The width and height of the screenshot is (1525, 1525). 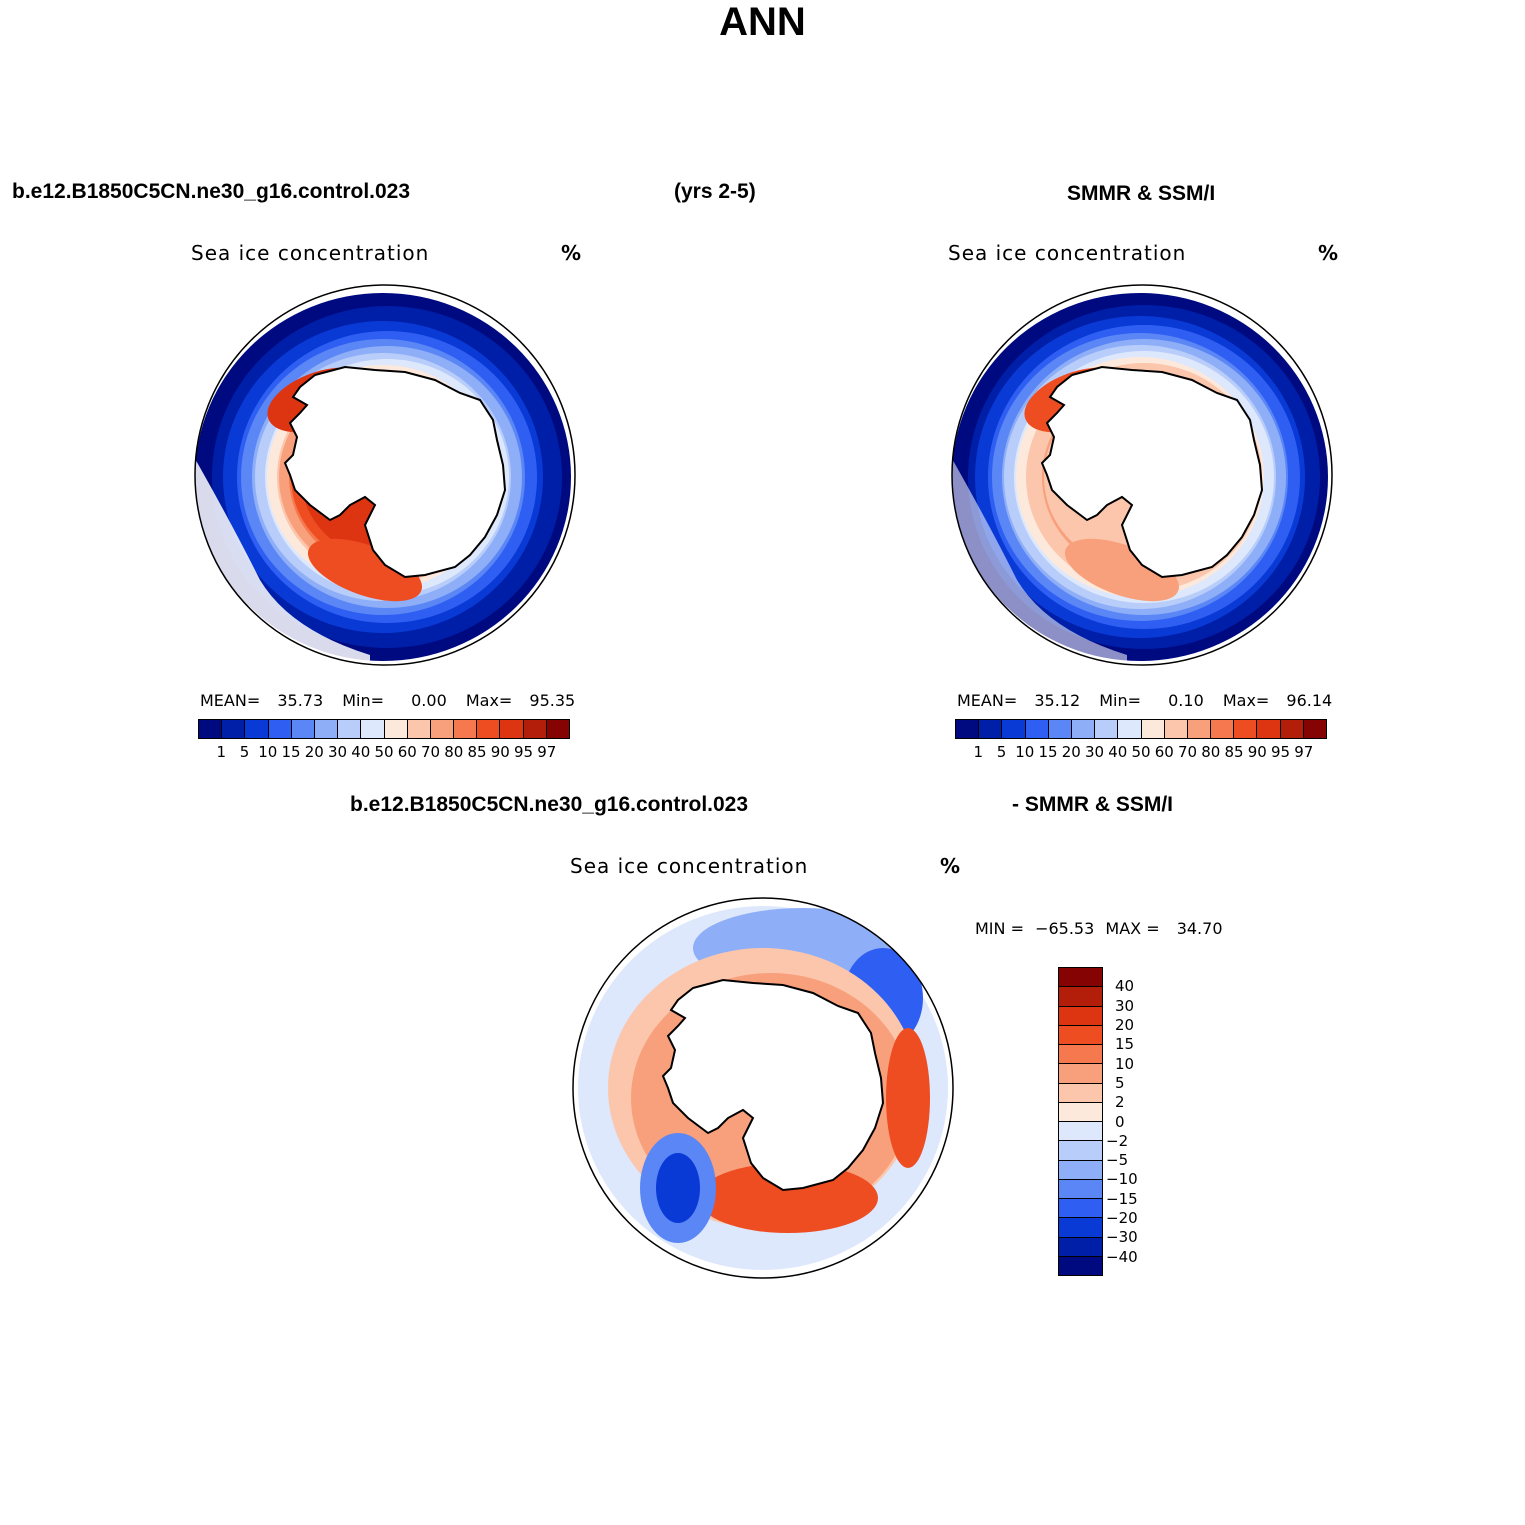 I want to click on colorbar-tick-label: 70, so click(x=430, y=752).